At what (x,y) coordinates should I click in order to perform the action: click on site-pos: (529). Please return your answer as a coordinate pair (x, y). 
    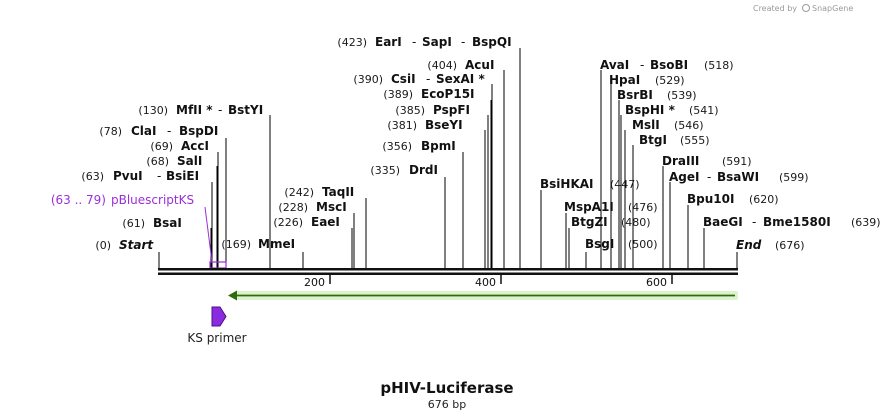
    Looking at the image, I should click on (670, 80).